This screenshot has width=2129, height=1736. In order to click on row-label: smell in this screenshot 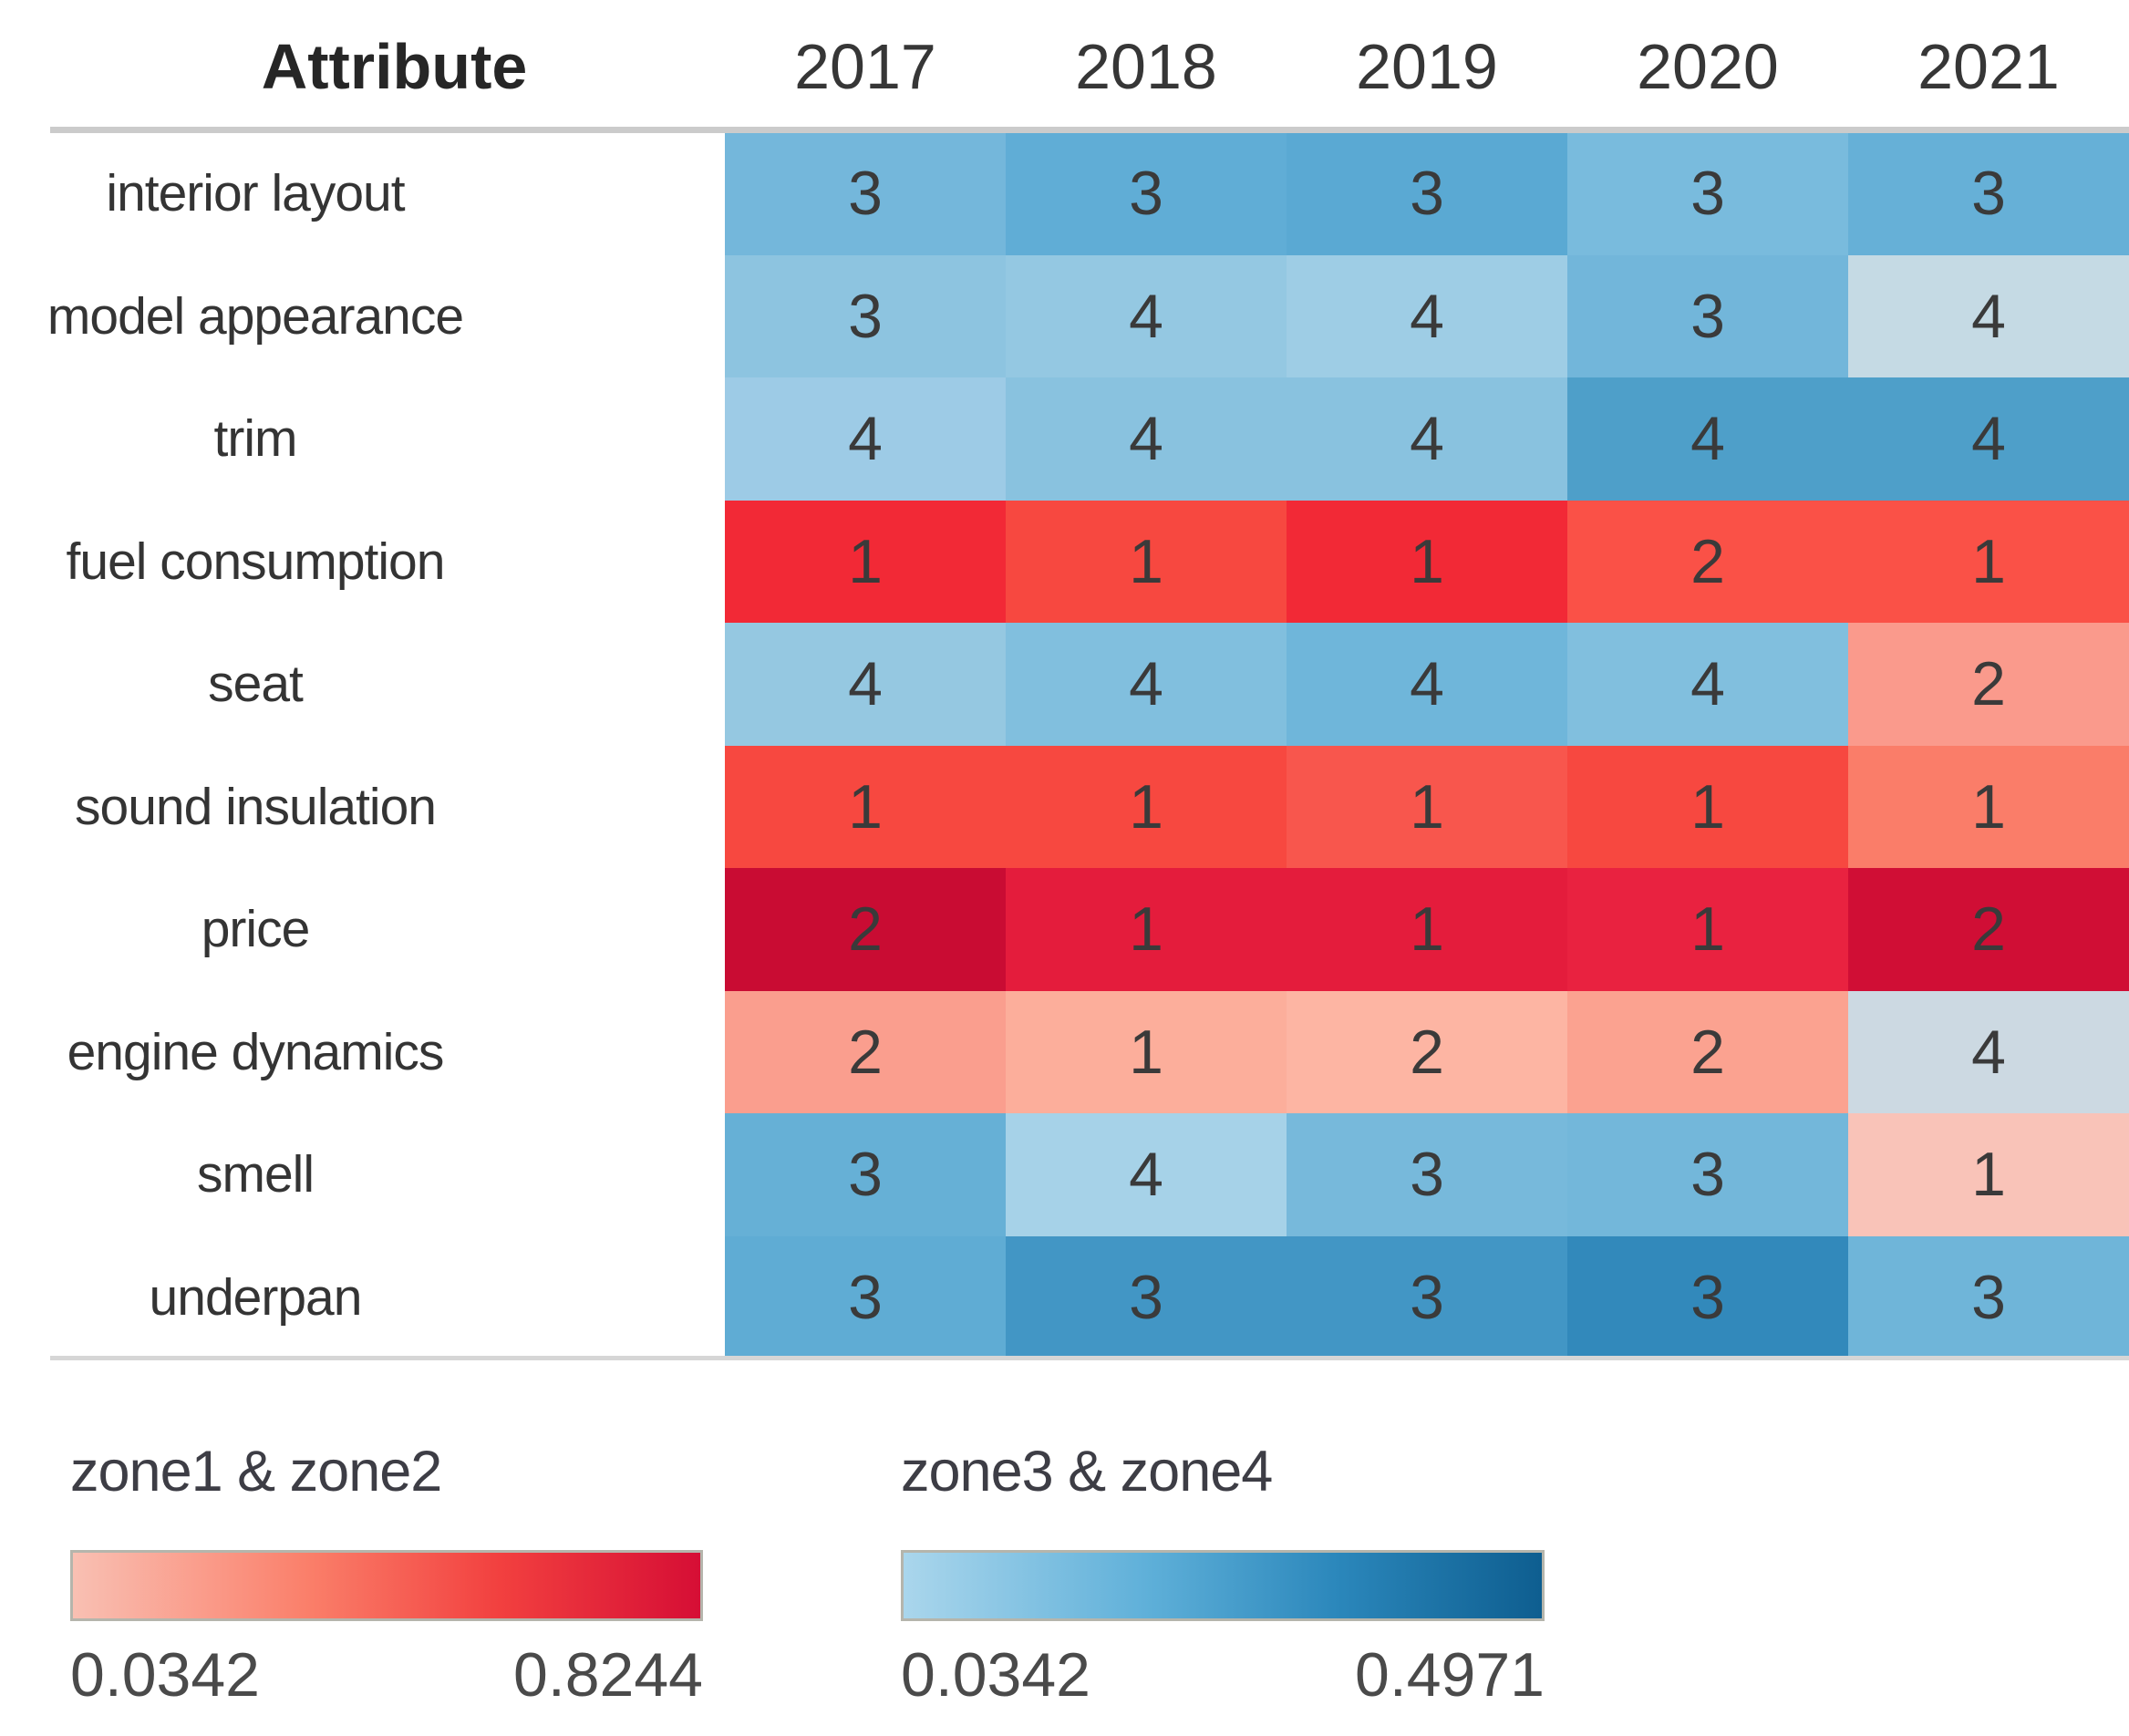, I will do `click(255, 1174)`.